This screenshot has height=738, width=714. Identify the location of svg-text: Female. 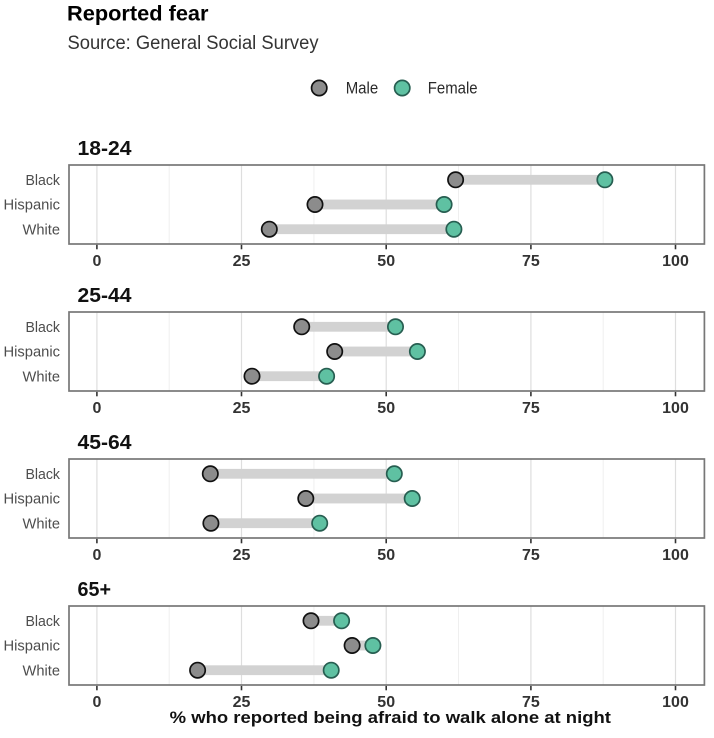
(453, 88).